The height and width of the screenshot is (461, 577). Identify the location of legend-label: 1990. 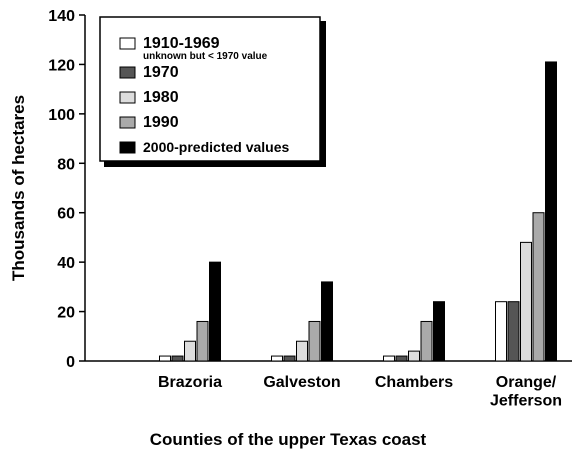
(161, 122).